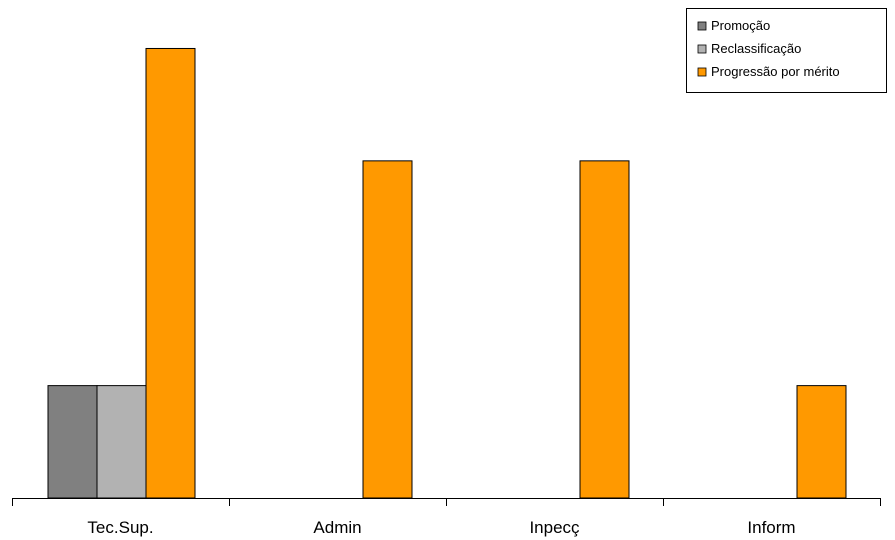  What do you see at coordinates (441, 527) in the screenshot?
I see `x-axis-tick-labels: Tec.Sup. Admin Inpecç Inform` at bounding box center [441, 527].